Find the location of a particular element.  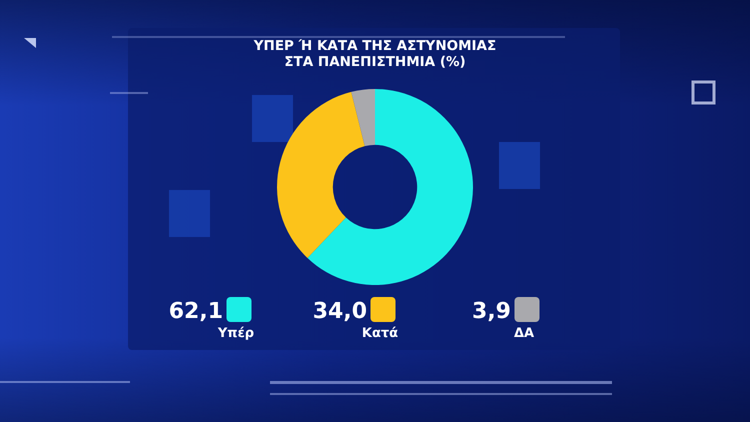

data-label: 62,1 is located at coordinates (195, 311).